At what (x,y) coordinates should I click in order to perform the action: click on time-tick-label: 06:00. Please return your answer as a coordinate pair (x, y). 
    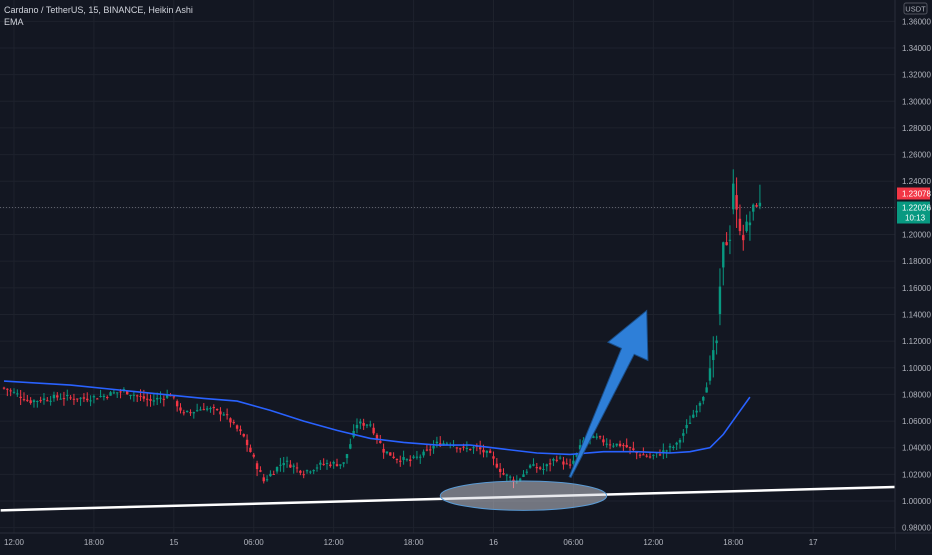
    Looking at the image, I should click on (573, 542).